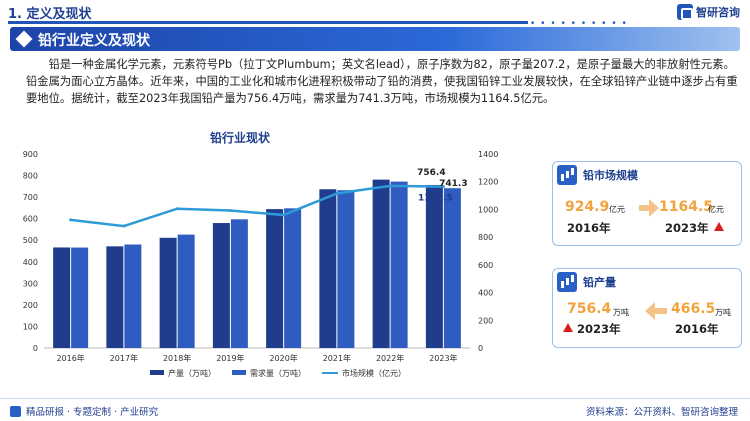  I want to click on y-right-tick-label: 200, so click(485, 320).